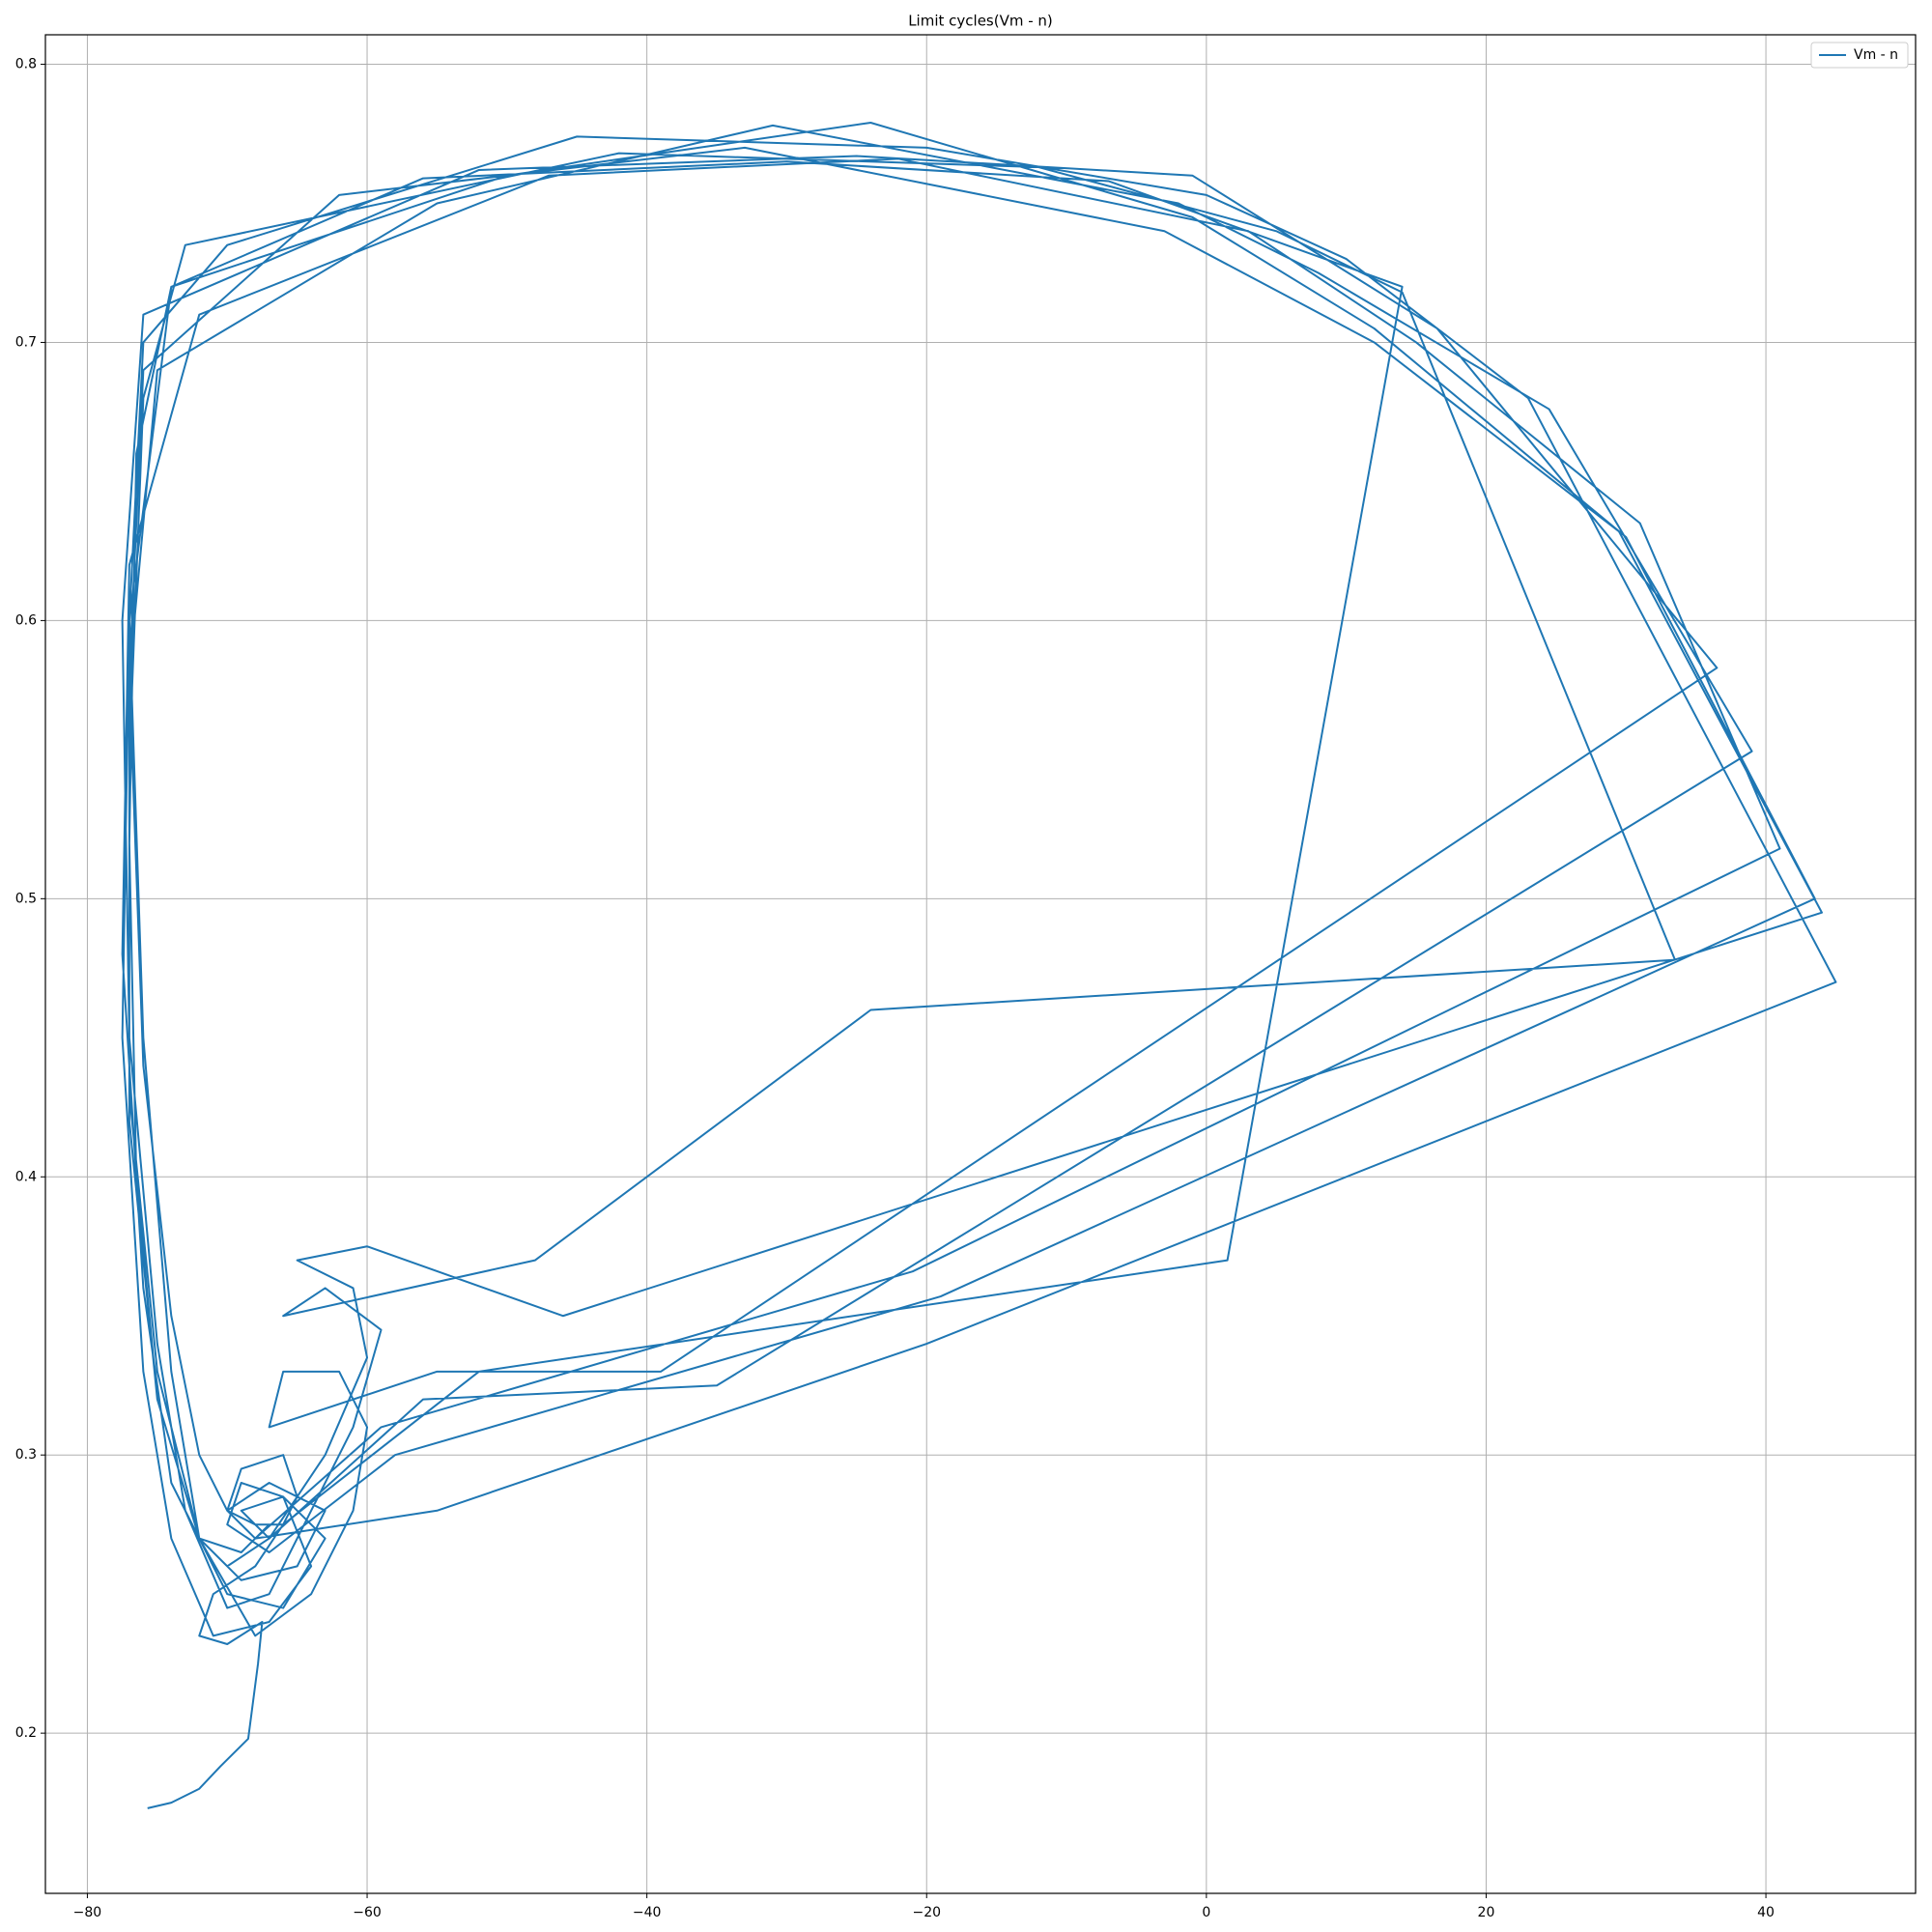 The width and height of the screenshot is (1932, 1932). What do you see at coordinates (367, 1912) in the screenshot?
I see `x-tick-label: −60` at bounding box center [367, 1912].